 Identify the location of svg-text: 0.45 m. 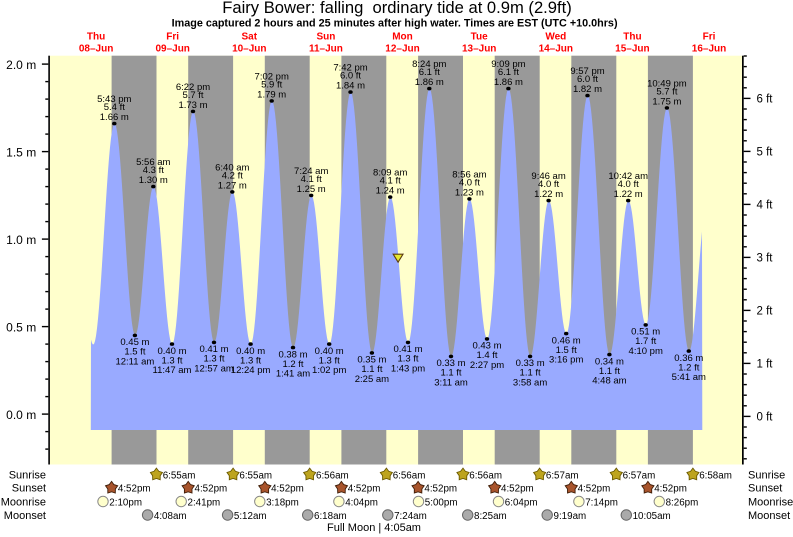
(134, 342).